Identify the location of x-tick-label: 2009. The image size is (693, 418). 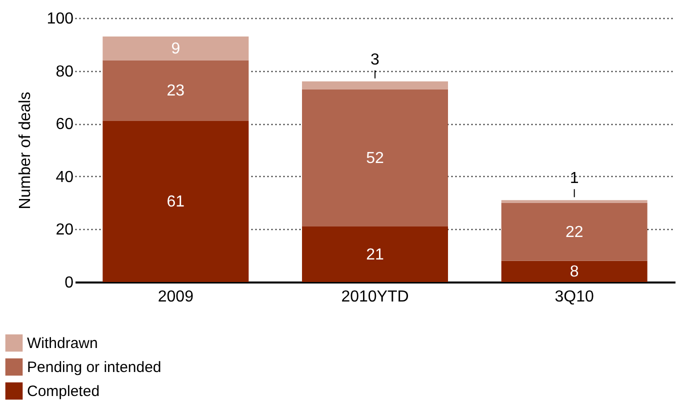
(176, 297).